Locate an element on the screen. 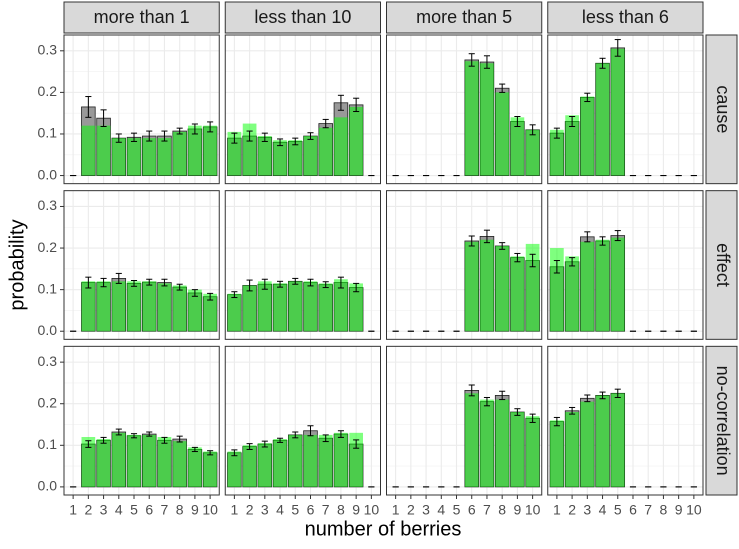  strip-label: less than 10 is located at coordinates (302, 17).